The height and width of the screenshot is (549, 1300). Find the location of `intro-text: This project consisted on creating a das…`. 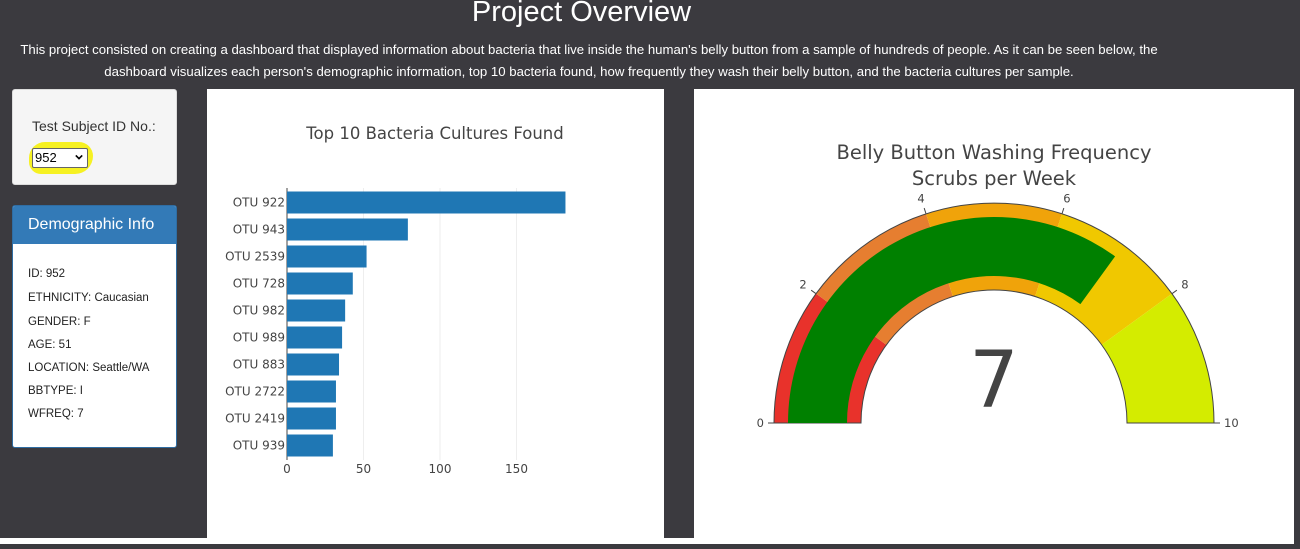

intro-text: This project consisted on creating a das… is located at coordinates (589, 60).